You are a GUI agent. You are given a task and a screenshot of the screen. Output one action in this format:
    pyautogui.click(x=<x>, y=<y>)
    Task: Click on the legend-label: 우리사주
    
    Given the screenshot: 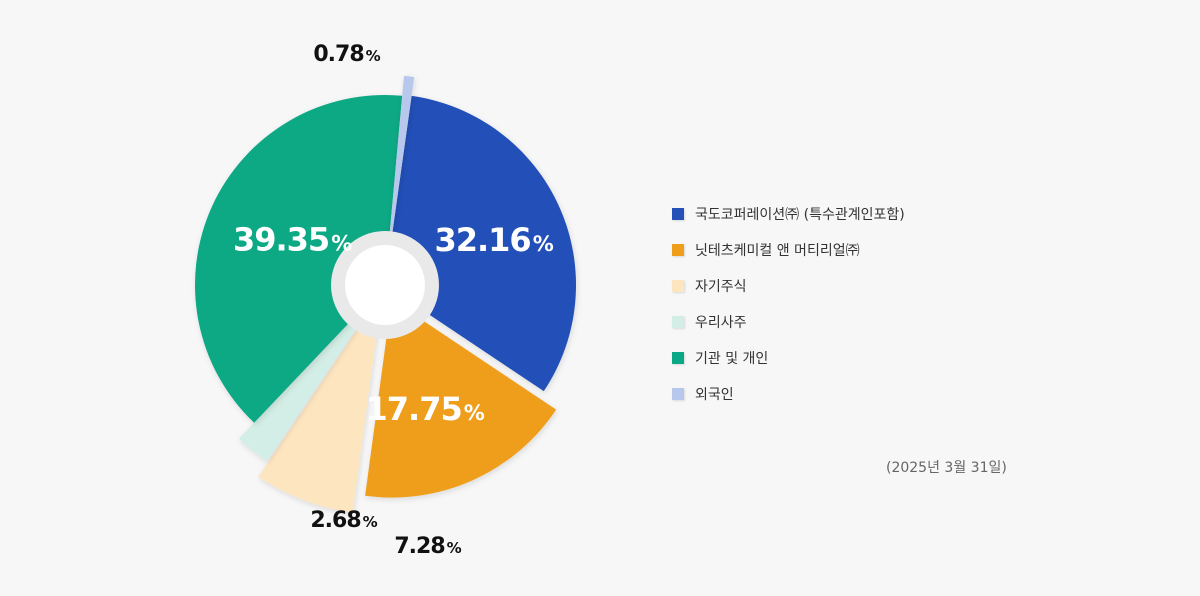 What is the action you would take?
    pyautogui.click(x=721, y=323)
    